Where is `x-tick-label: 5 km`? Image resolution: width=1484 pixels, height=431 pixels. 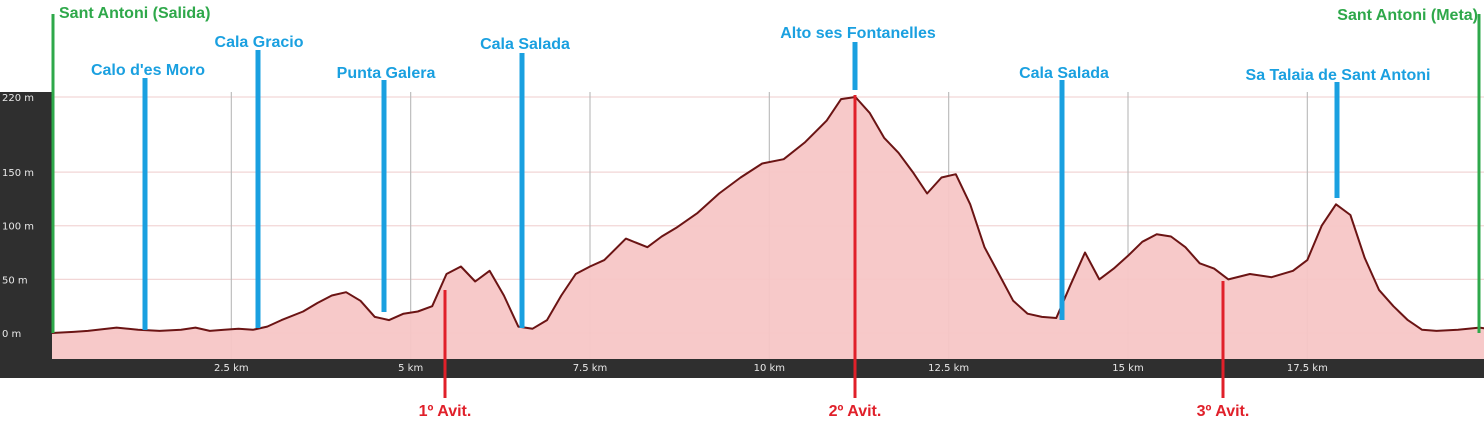
x-tick-label: 5 km is located at coordinates (410, 368).